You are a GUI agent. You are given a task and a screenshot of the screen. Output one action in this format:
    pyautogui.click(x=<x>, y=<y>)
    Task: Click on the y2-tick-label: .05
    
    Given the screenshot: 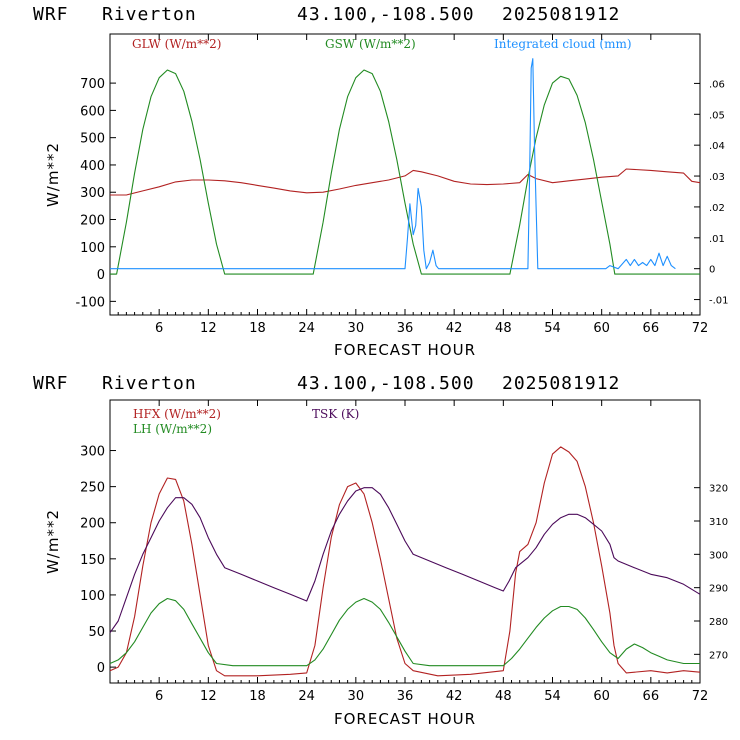 What is the action you would take?
    pyautogui.click(x=717, y=115)
    